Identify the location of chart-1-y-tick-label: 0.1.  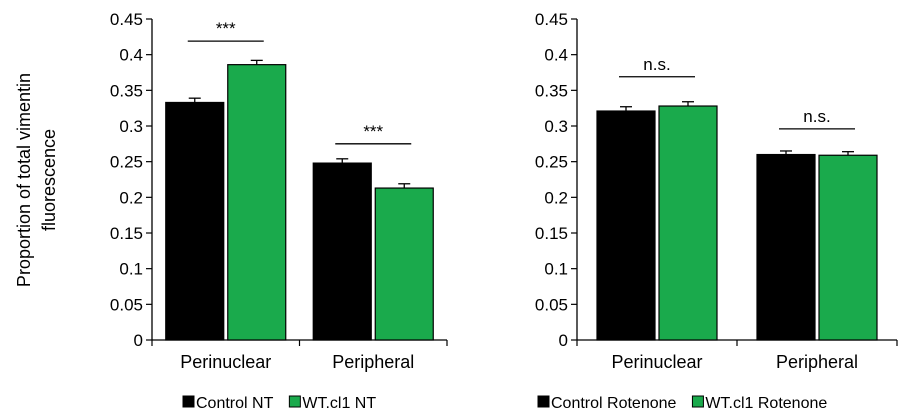
(556, 269).